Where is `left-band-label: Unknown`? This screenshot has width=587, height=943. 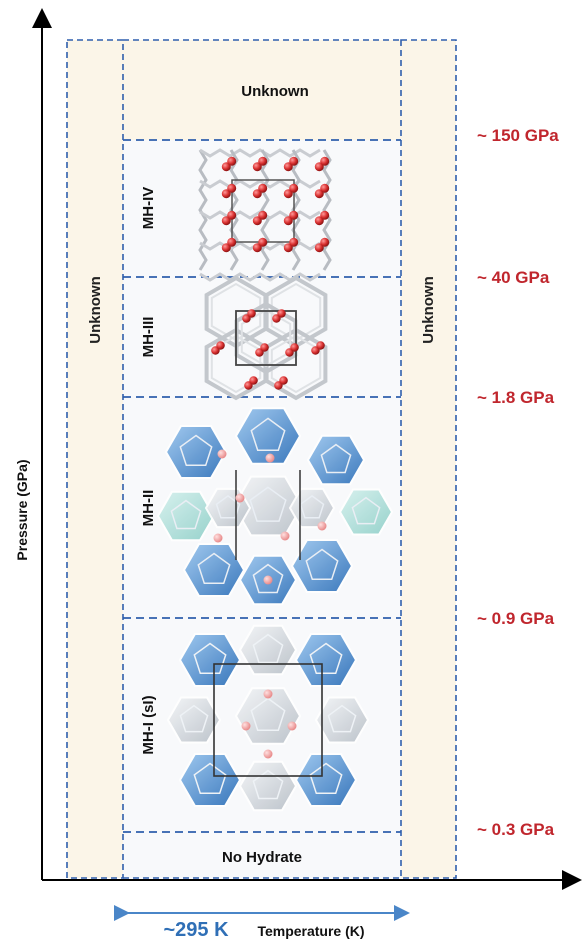 left-band-label: Unknown is located at coordinates (95, 310).